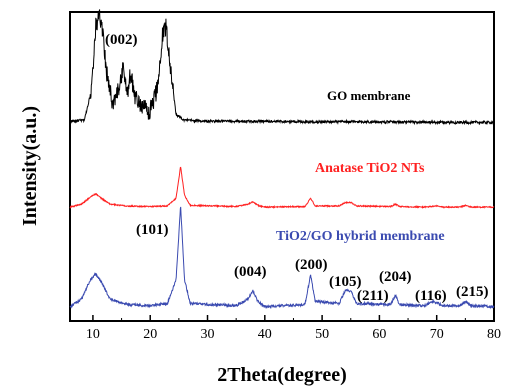 This screenshot has width=506, height=387. I want to click on legend-tio2-go-hybrid: TiO2/GO hybrid membrane, so click(360, 236).